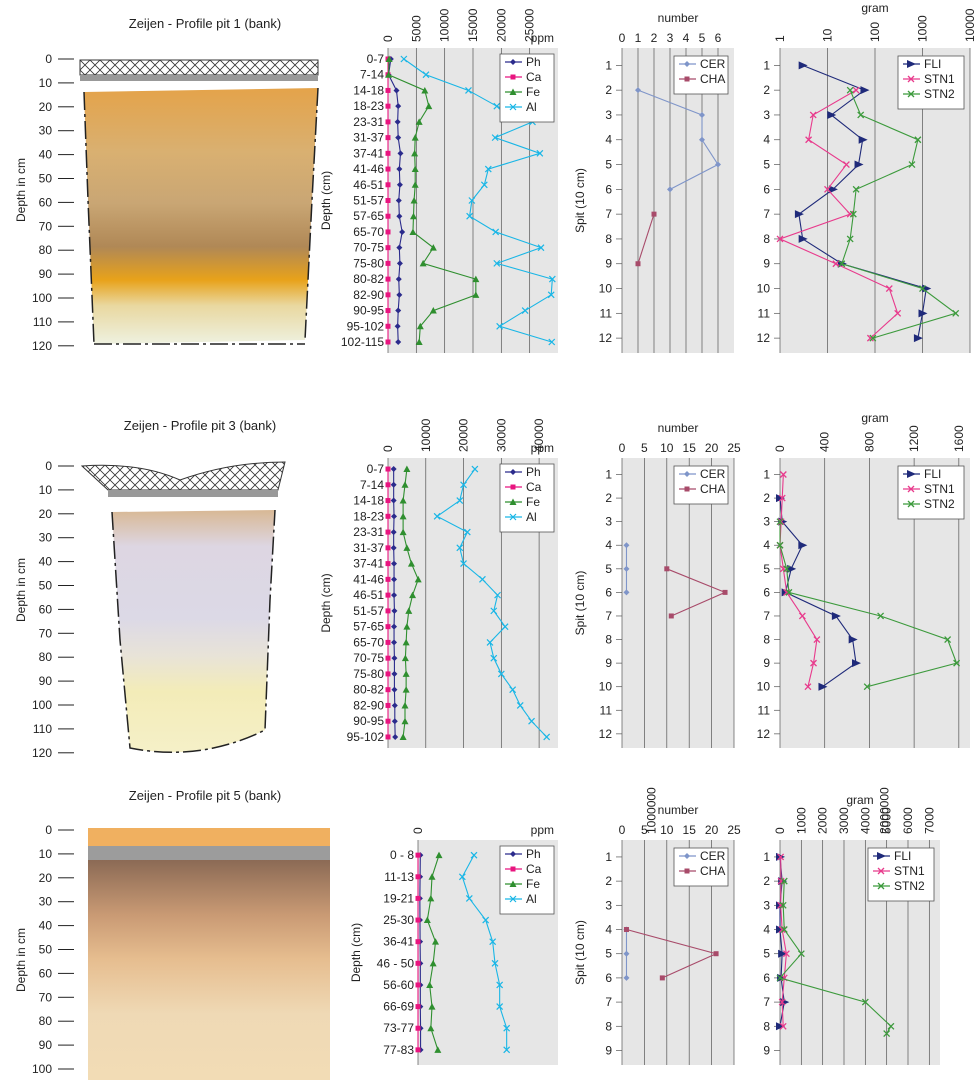  Describe the element at coordinates (46, 202) in the screenshot. I see `depth-tick-label: 60` at that location.